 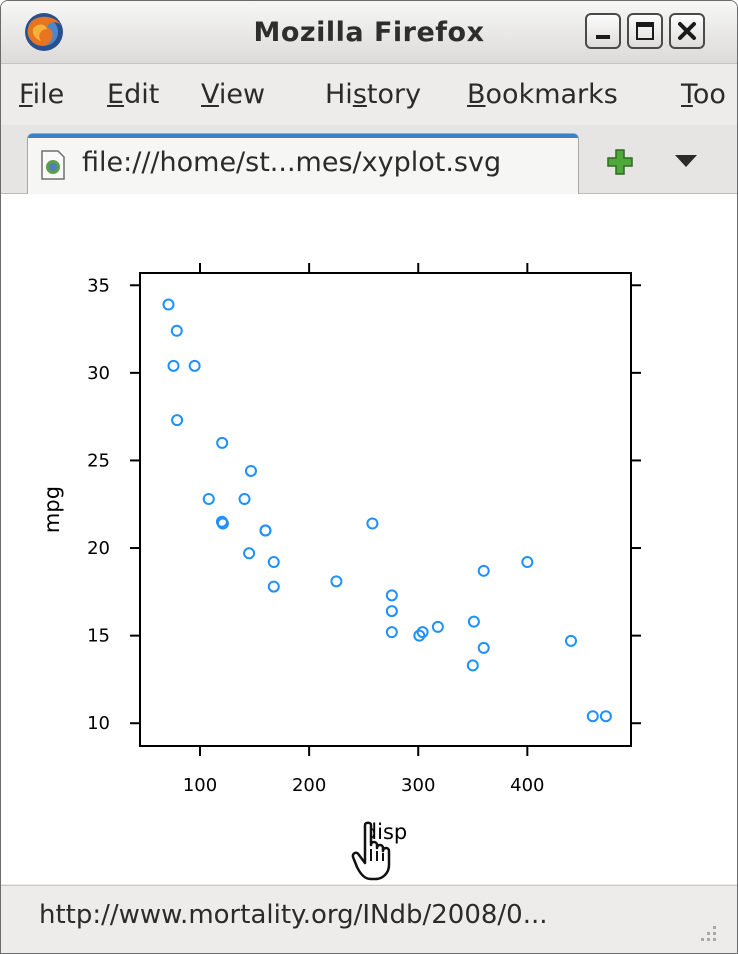 What do you see at coordinates (98, 460) in the screenshot?
I see `y-tick-label: 25` at bounding box center [98, 460].